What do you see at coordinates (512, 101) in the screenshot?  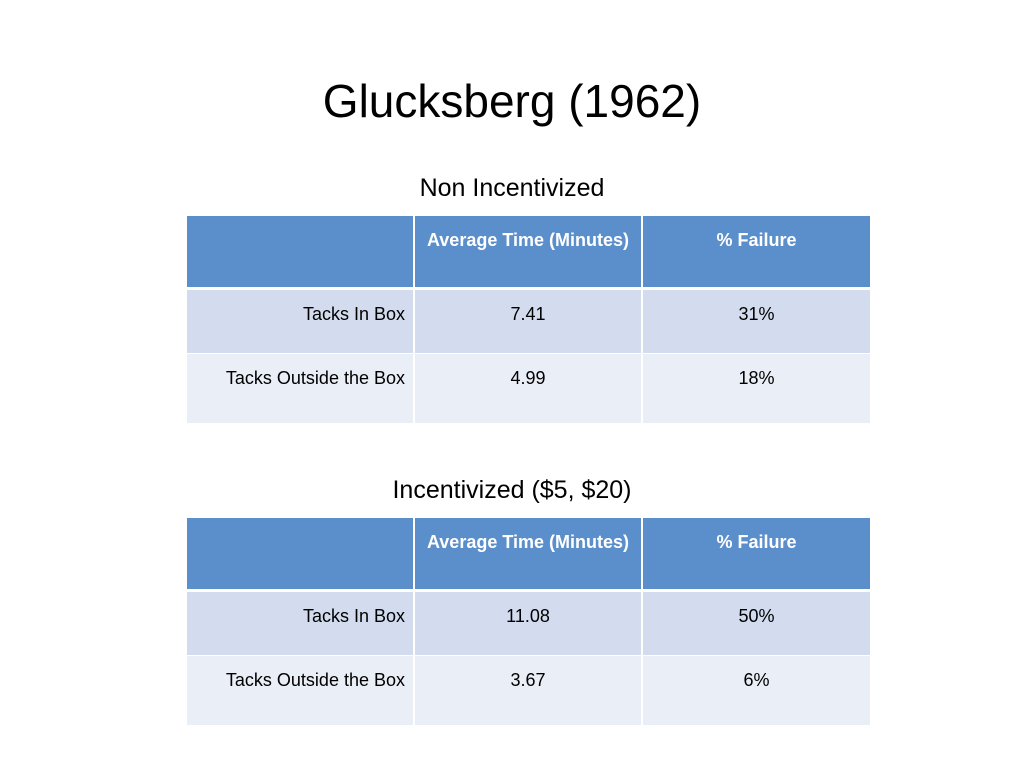 I see `slide-title: Glucksberg (1962)` at bounding box center [512, 101].